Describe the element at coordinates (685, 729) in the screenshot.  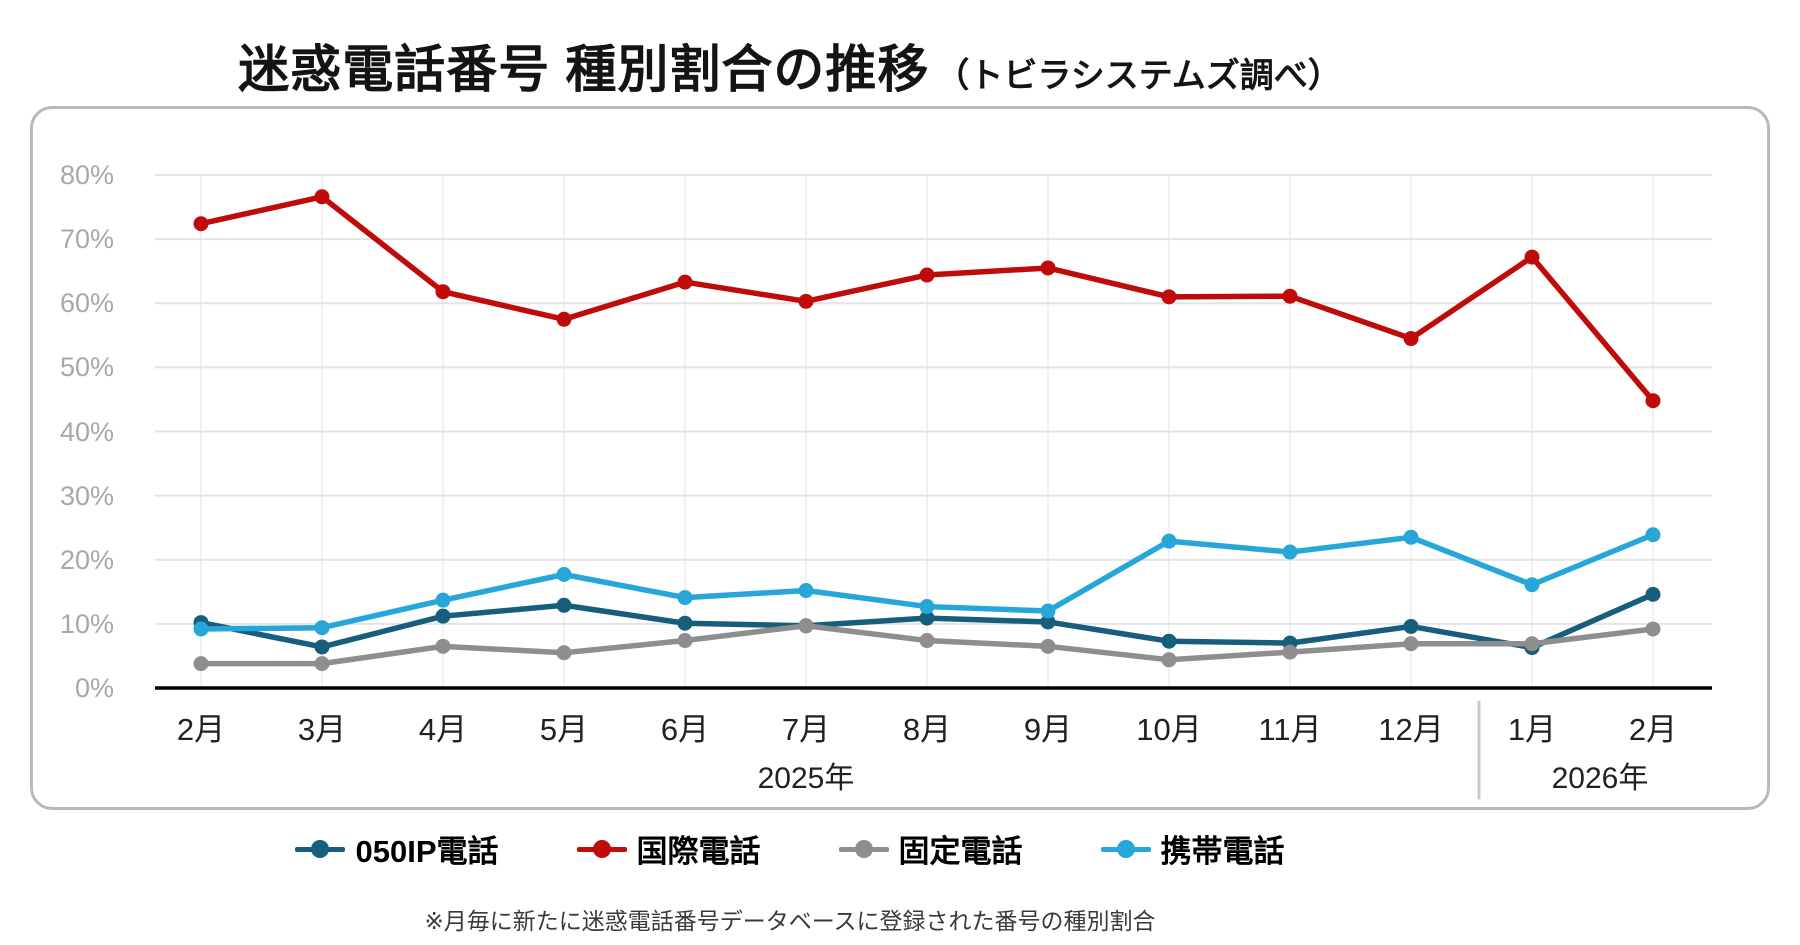
I see `x-tick-label: 6月` at that location.